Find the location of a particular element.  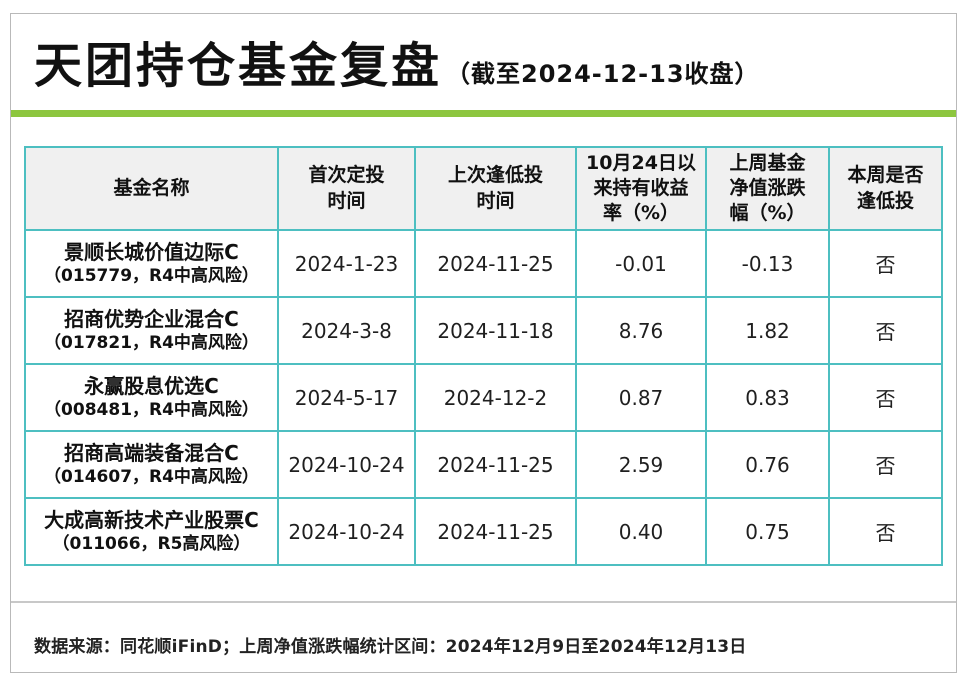

cell-first_invest_date: 2024-3-8 is located at coordinates (346, 330).